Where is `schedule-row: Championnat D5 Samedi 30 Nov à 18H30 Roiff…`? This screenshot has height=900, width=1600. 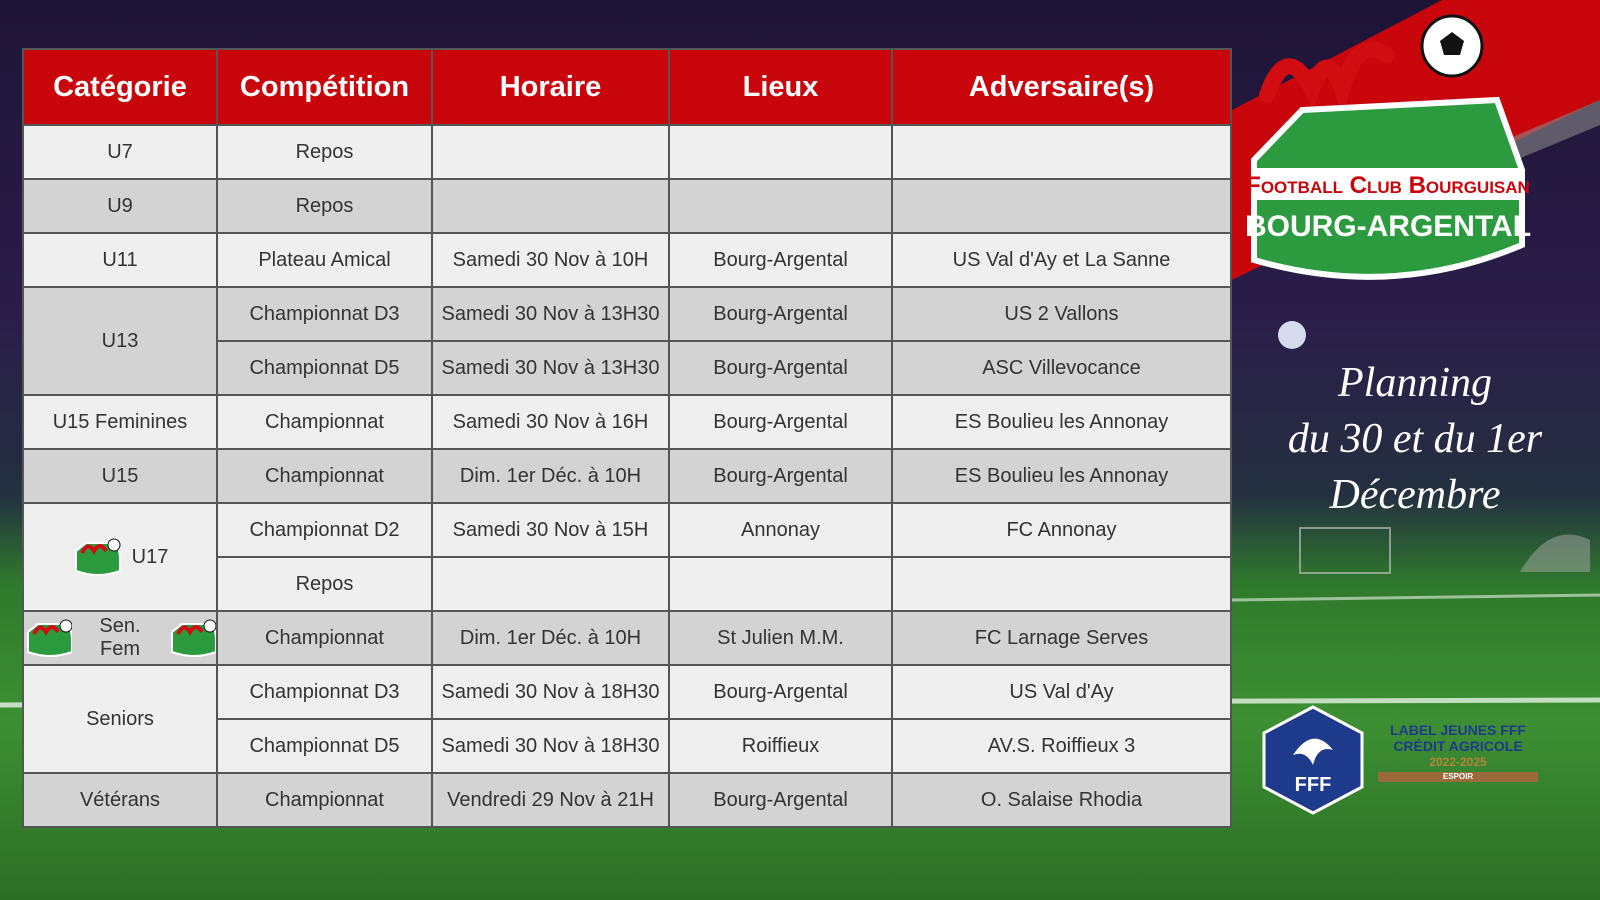 schedule-row: Championnat D5 Samedi 30 Nov à 18H30 Roiff… is located at coordinates (627, 746).